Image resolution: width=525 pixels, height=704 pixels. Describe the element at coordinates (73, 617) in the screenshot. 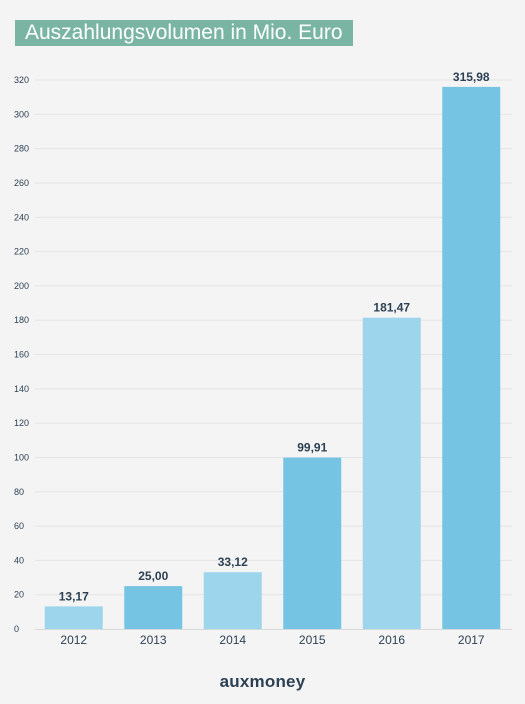

I see `bar-2012` at that location.